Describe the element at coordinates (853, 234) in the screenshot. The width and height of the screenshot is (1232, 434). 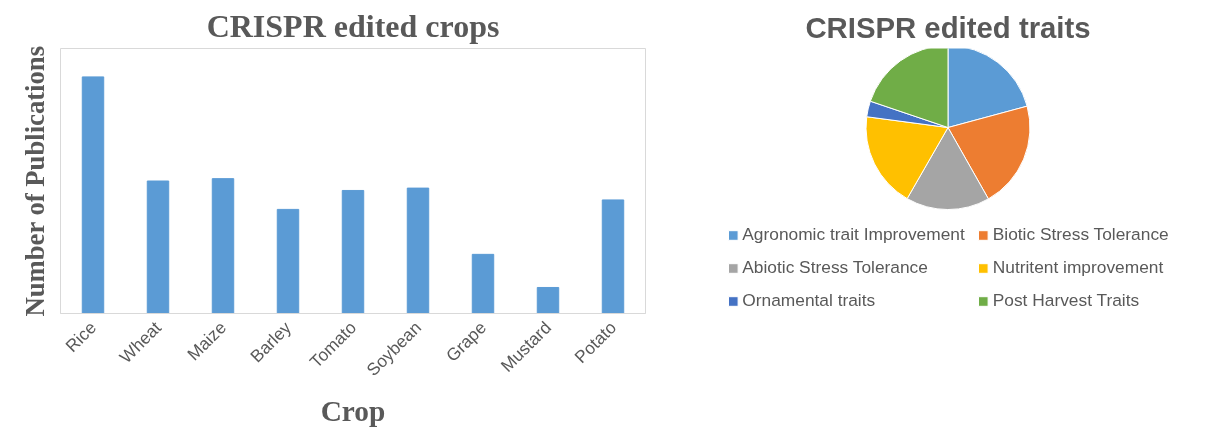
I see `legend-label: Agronomic trait Improvement` at that location.